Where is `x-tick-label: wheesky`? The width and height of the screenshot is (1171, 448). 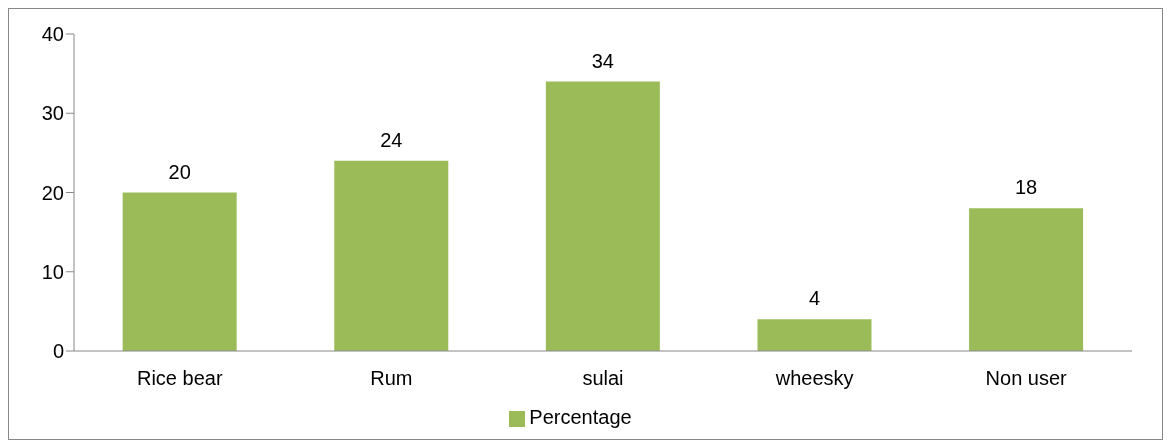
x-tick-label: wheesky is located at coordinates (814, 378).